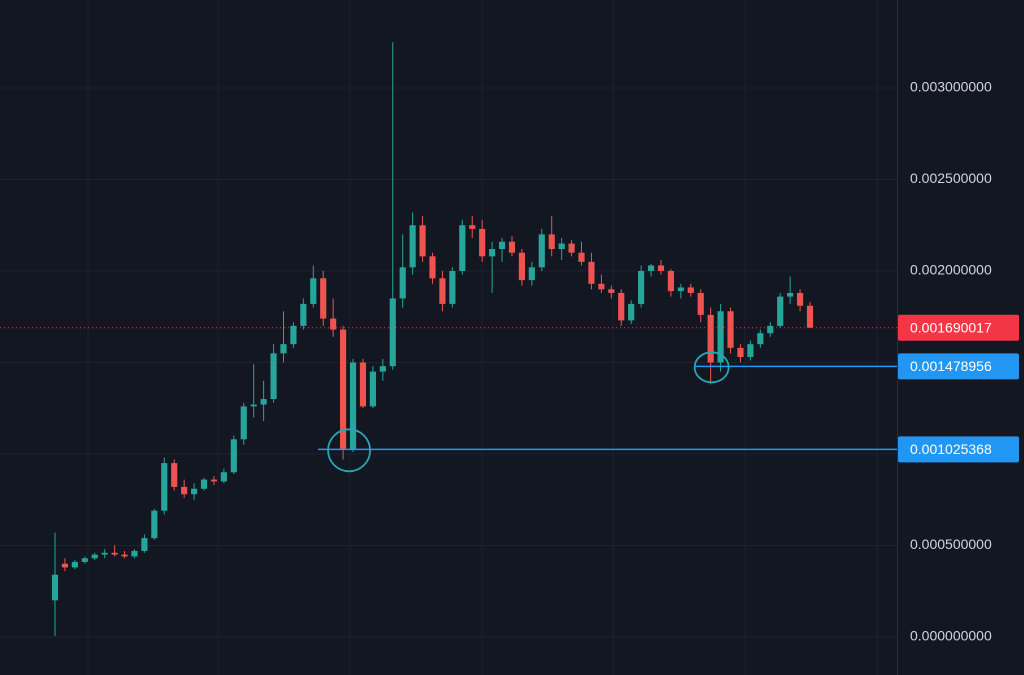 The image size is (1024, 675). I want to click on y-tick-label: 0.000500000, so click(951, 544).